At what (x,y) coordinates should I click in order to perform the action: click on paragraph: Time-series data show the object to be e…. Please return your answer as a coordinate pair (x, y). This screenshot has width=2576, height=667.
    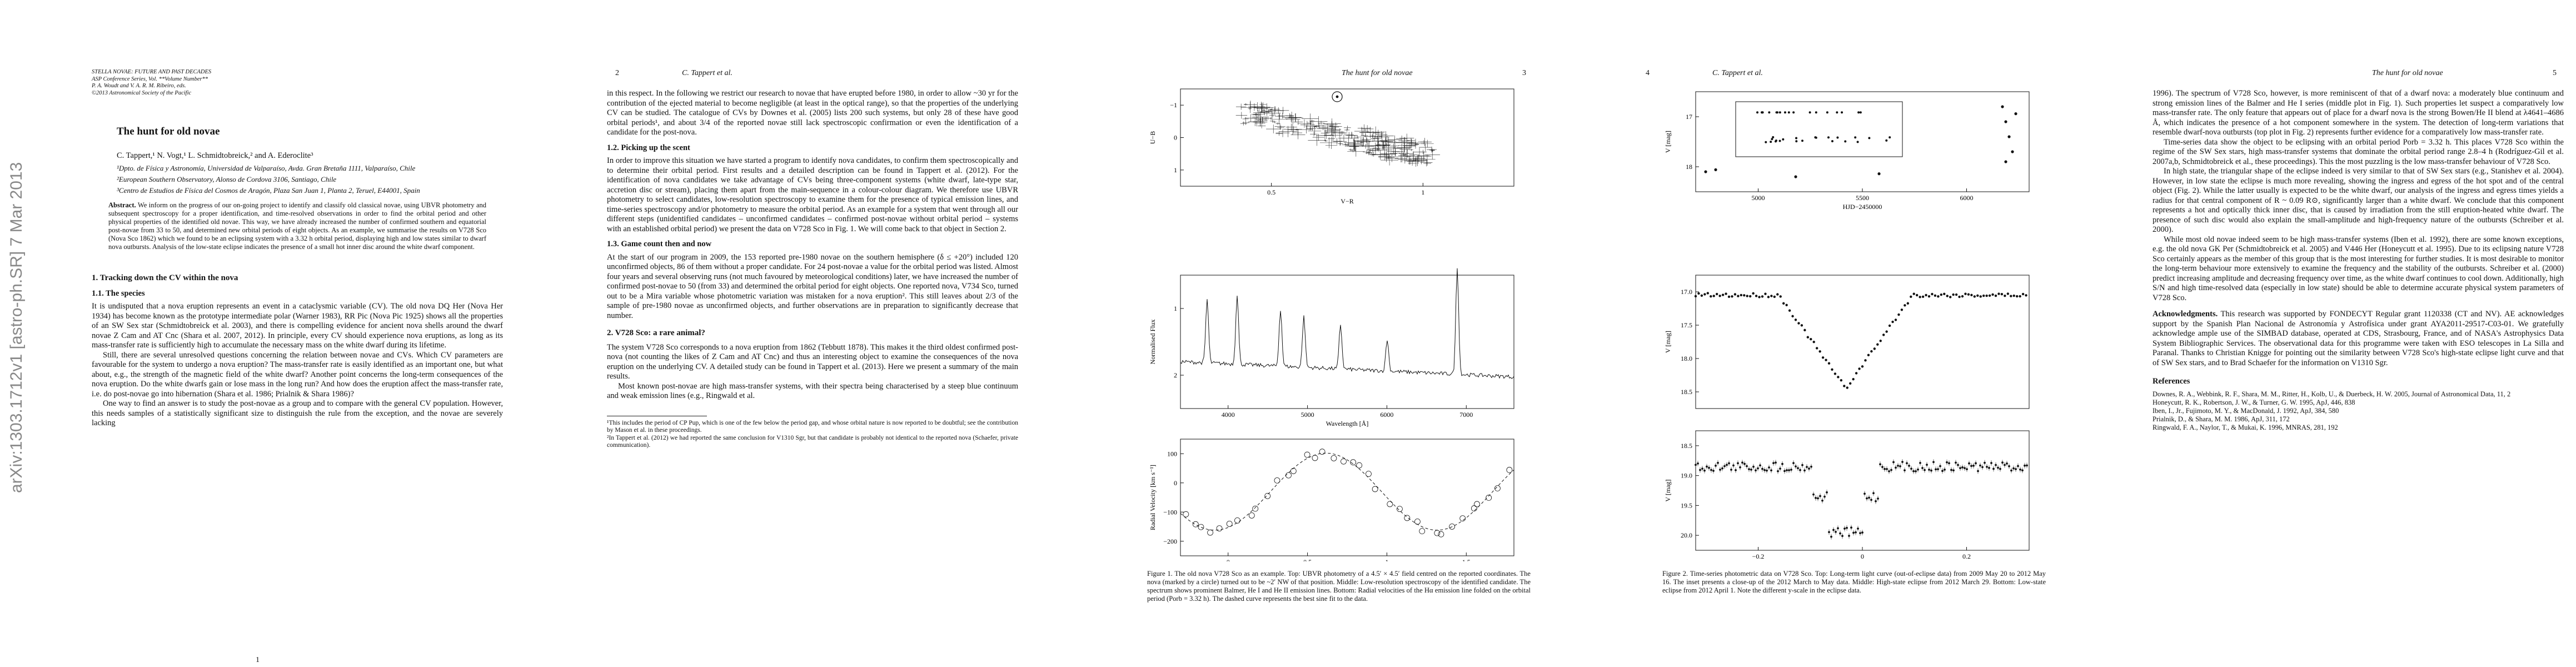
    Looking at the image, I should click on (2358, 151).